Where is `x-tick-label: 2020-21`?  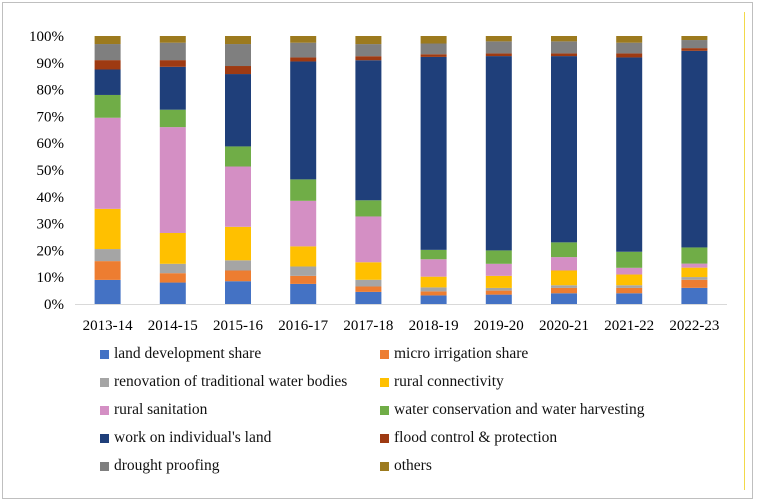
x-tick-label: 2020-21 is located at coordinates (564, 326).